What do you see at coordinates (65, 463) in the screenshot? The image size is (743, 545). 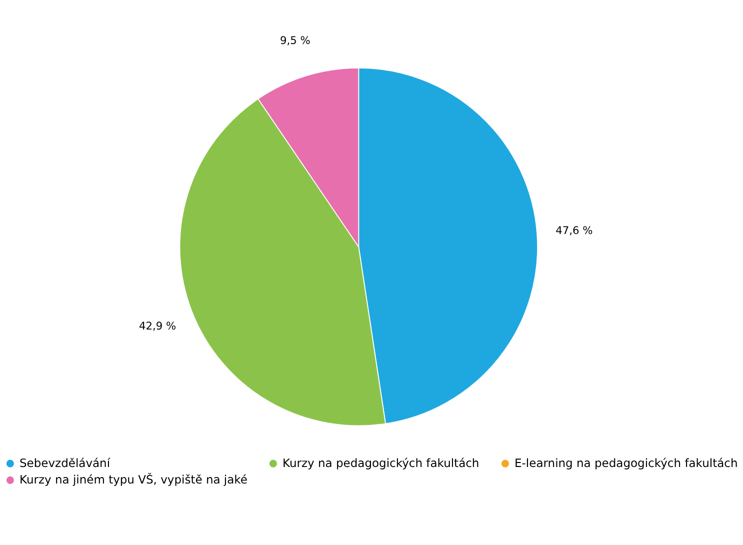 I see `legend-label: Sebevzdělávání` at bounding box center [65, 463].